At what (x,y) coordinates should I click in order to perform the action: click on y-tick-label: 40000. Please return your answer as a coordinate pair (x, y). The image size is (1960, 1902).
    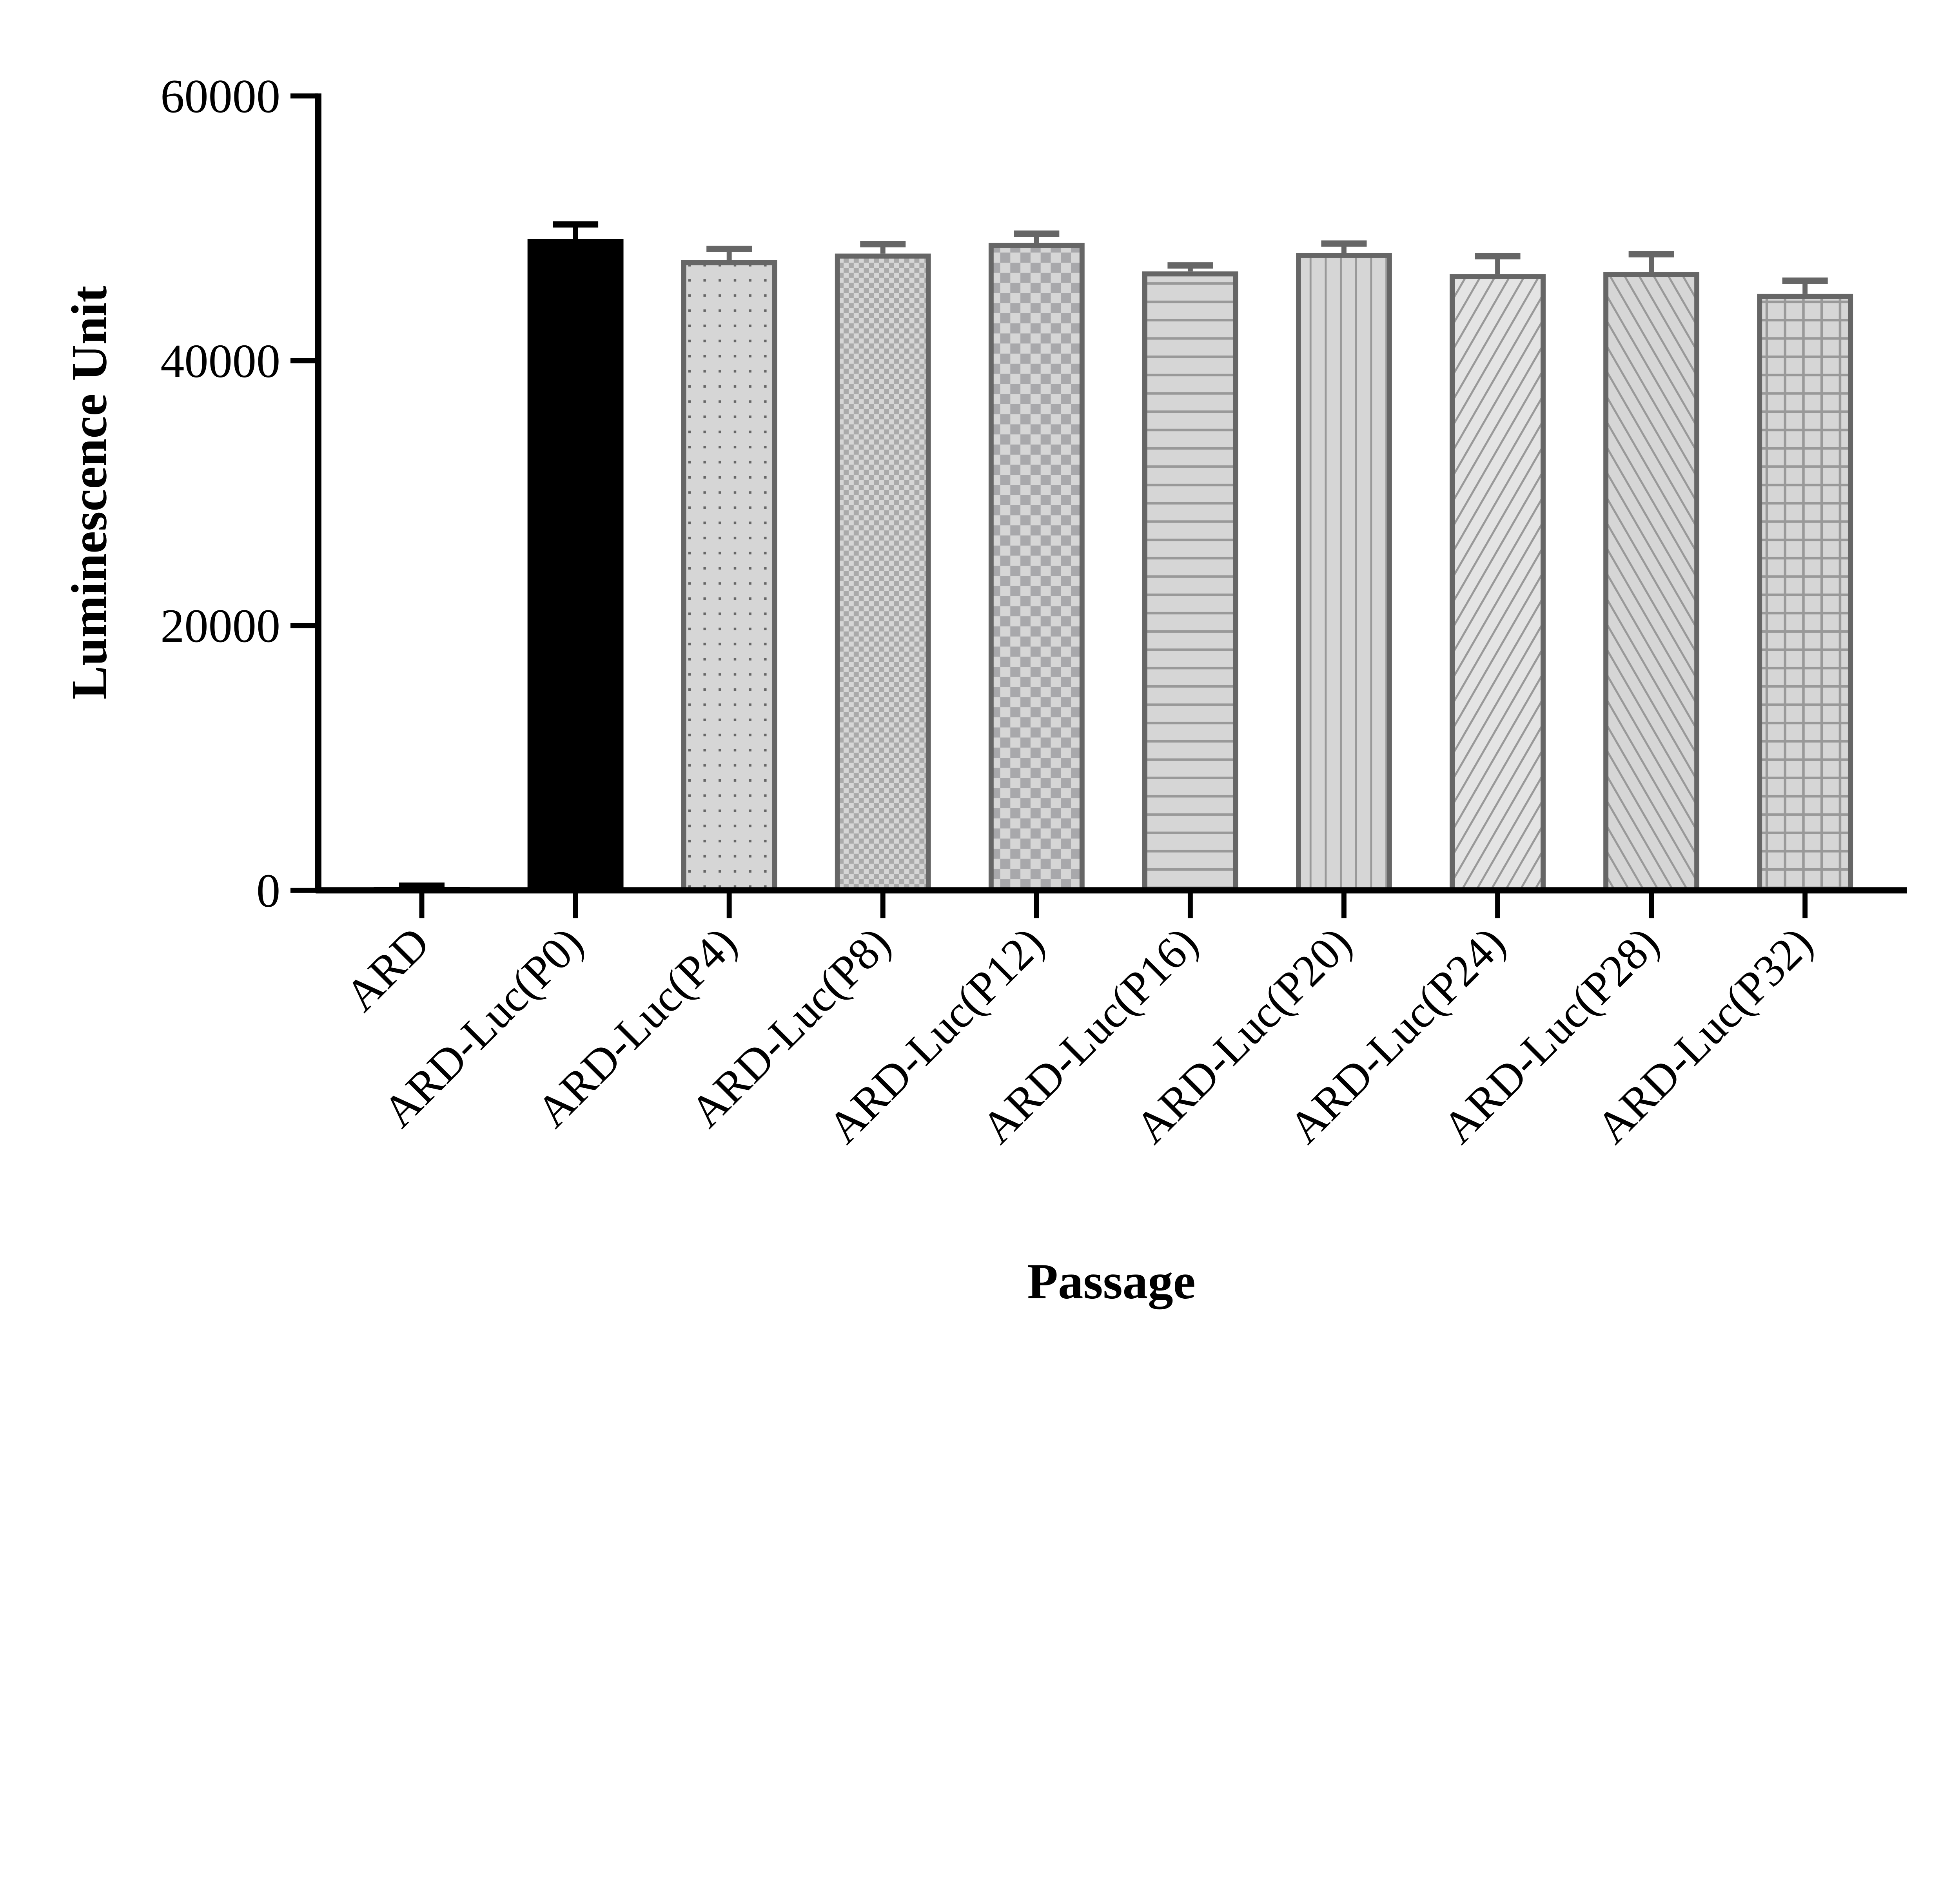
    Looking at the image, I should click on (220, 362).